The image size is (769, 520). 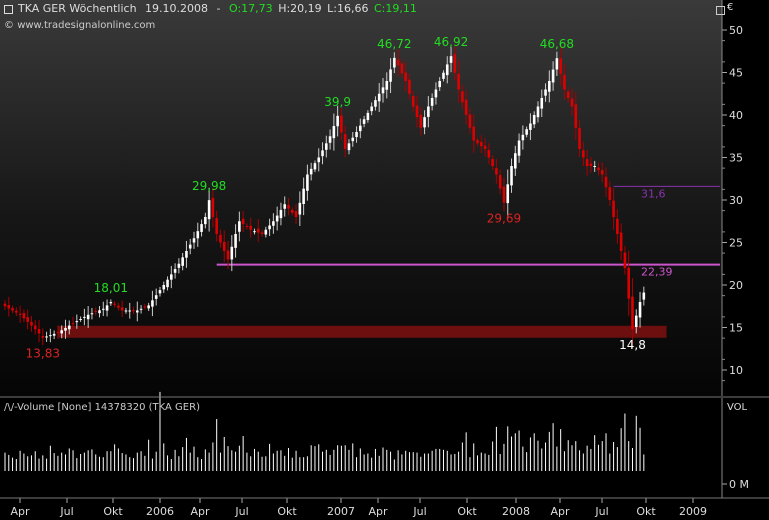 I want to click on x-tick-label: 2006, so click(x=160, y=511).